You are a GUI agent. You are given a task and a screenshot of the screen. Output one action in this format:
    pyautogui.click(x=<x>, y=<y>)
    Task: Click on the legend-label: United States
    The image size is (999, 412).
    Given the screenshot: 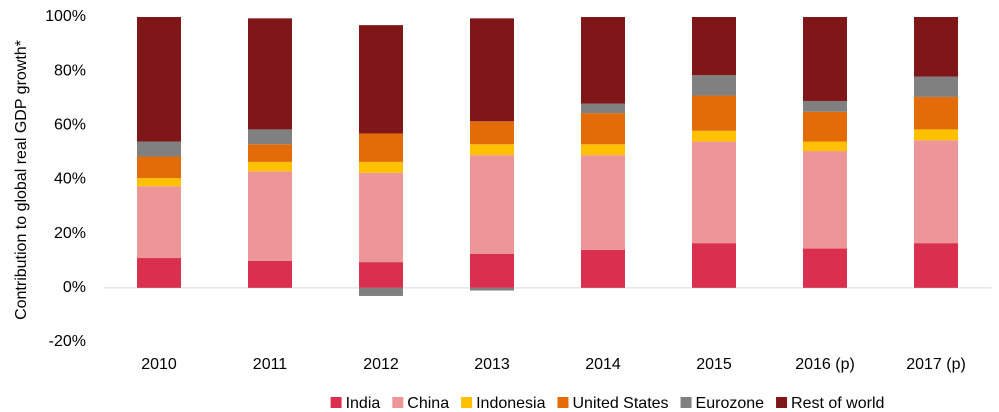 What is the action you would take?
    pyautogui.click(x=620, y=403)
    